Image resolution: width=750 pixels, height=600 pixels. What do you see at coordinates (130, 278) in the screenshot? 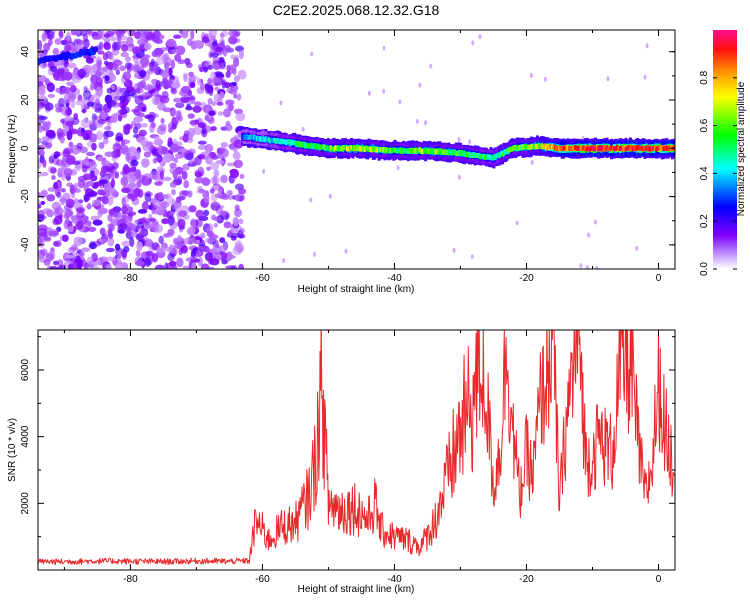
I see `x-tick-label: -80` at bounding box center [130, 278].